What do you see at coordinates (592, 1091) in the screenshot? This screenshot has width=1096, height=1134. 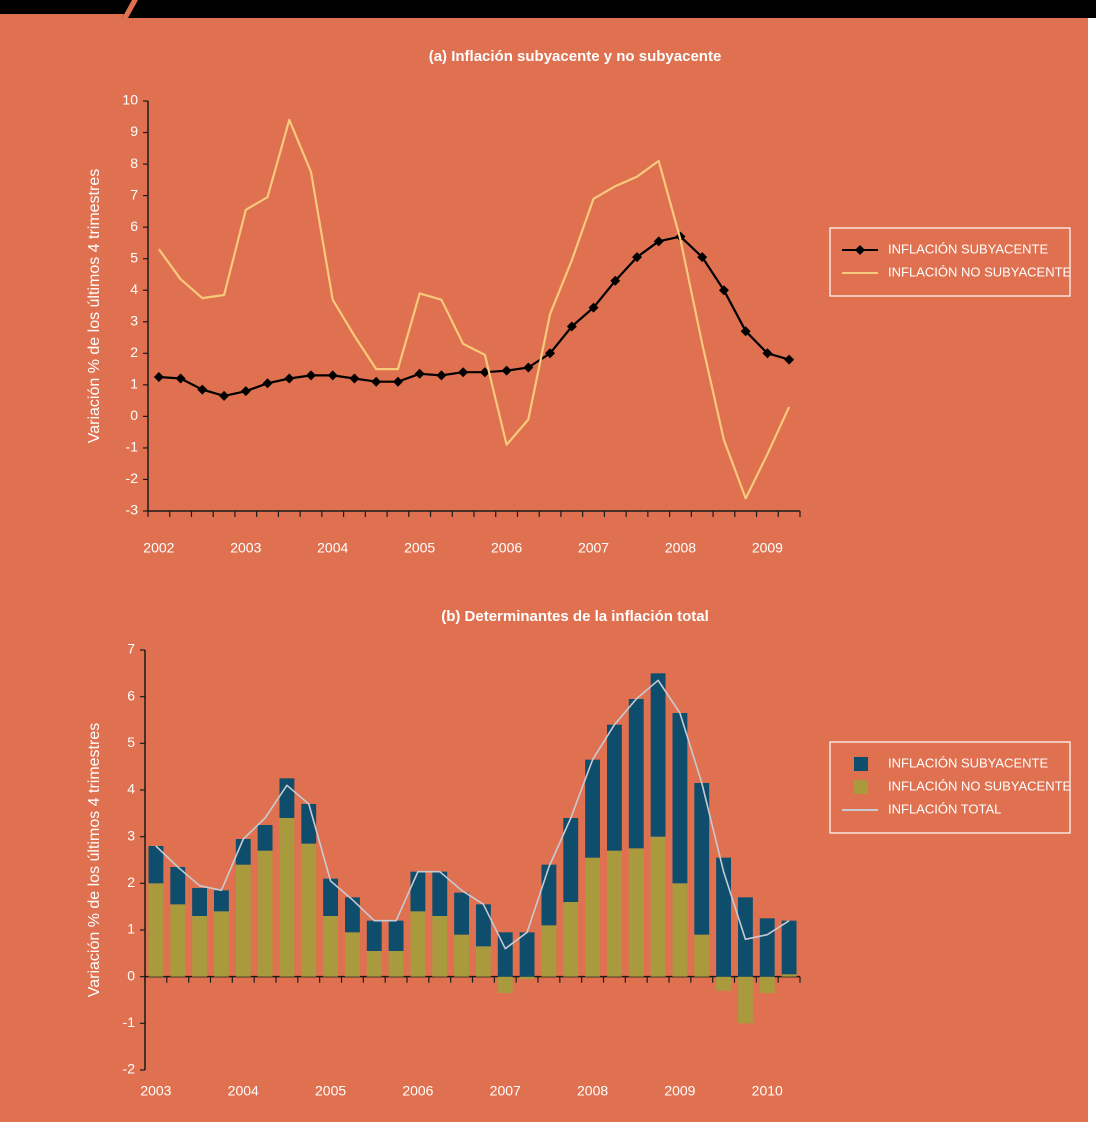 I see `x-tick-label: 2008` at bounding box center [592, 1091].